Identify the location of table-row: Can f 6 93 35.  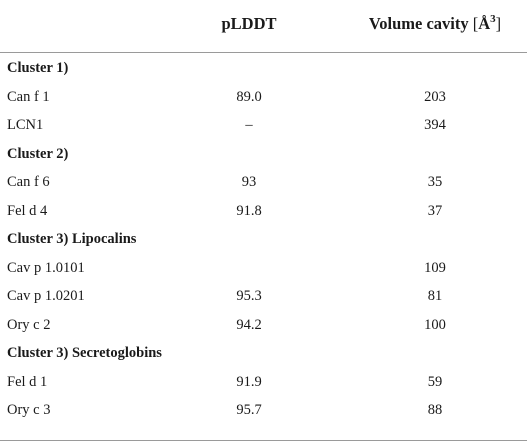
(263, 182).